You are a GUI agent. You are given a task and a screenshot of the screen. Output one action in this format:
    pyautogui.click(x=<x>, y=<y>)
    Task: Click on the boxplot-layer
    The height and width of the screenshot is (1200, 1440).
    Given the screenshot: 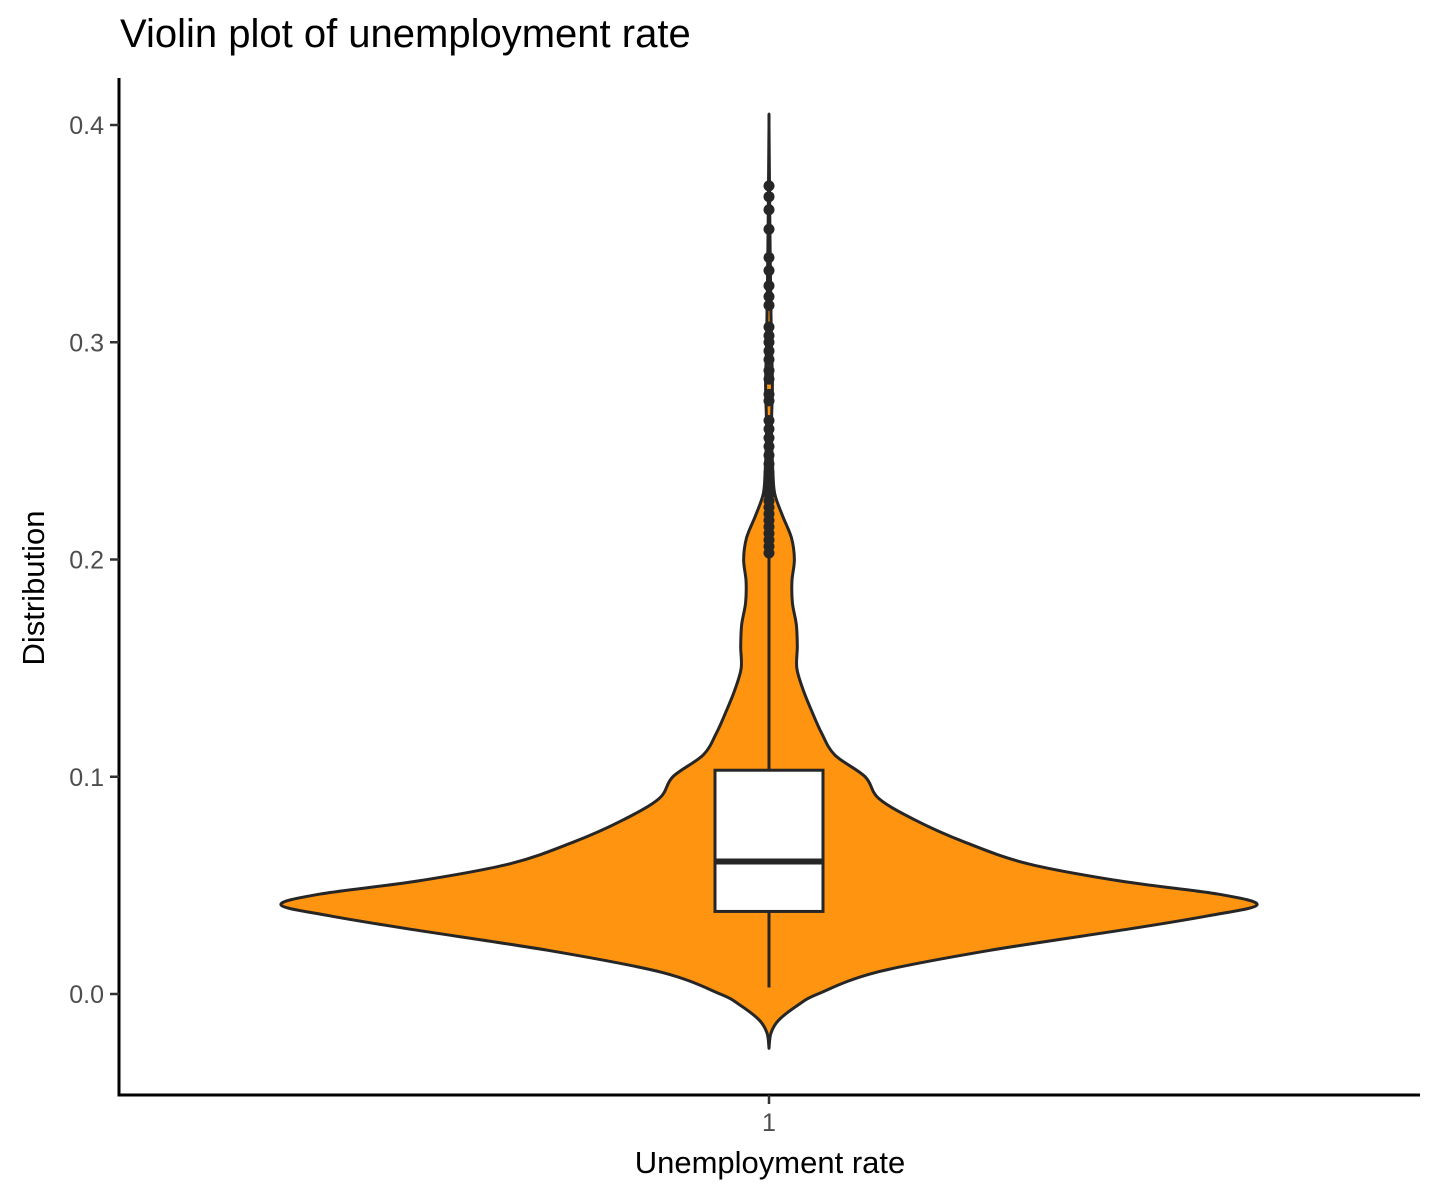 What is the action you would take?
    pyautogui.click(x=769, y=772)
    